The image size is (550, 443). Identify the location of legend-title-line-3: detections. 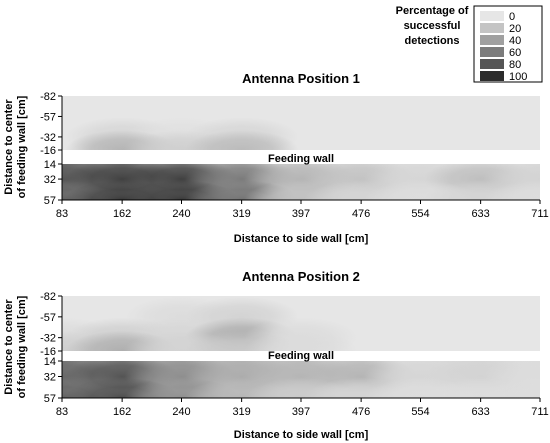
(431, 41).